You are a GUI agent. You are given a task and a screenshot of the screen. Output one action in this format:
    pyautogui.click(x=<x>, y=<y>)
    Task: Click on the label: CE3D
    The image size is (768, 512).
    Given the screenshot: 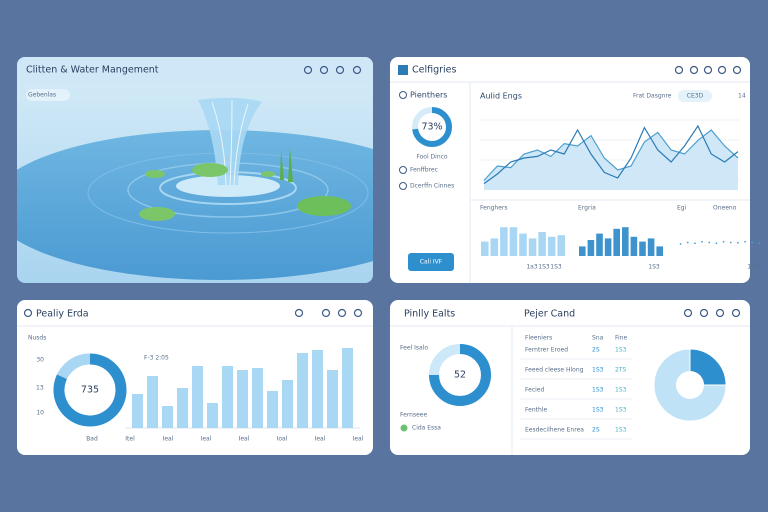 What is the action you would take?
    pyautogui.click(x=695, y=96)
    